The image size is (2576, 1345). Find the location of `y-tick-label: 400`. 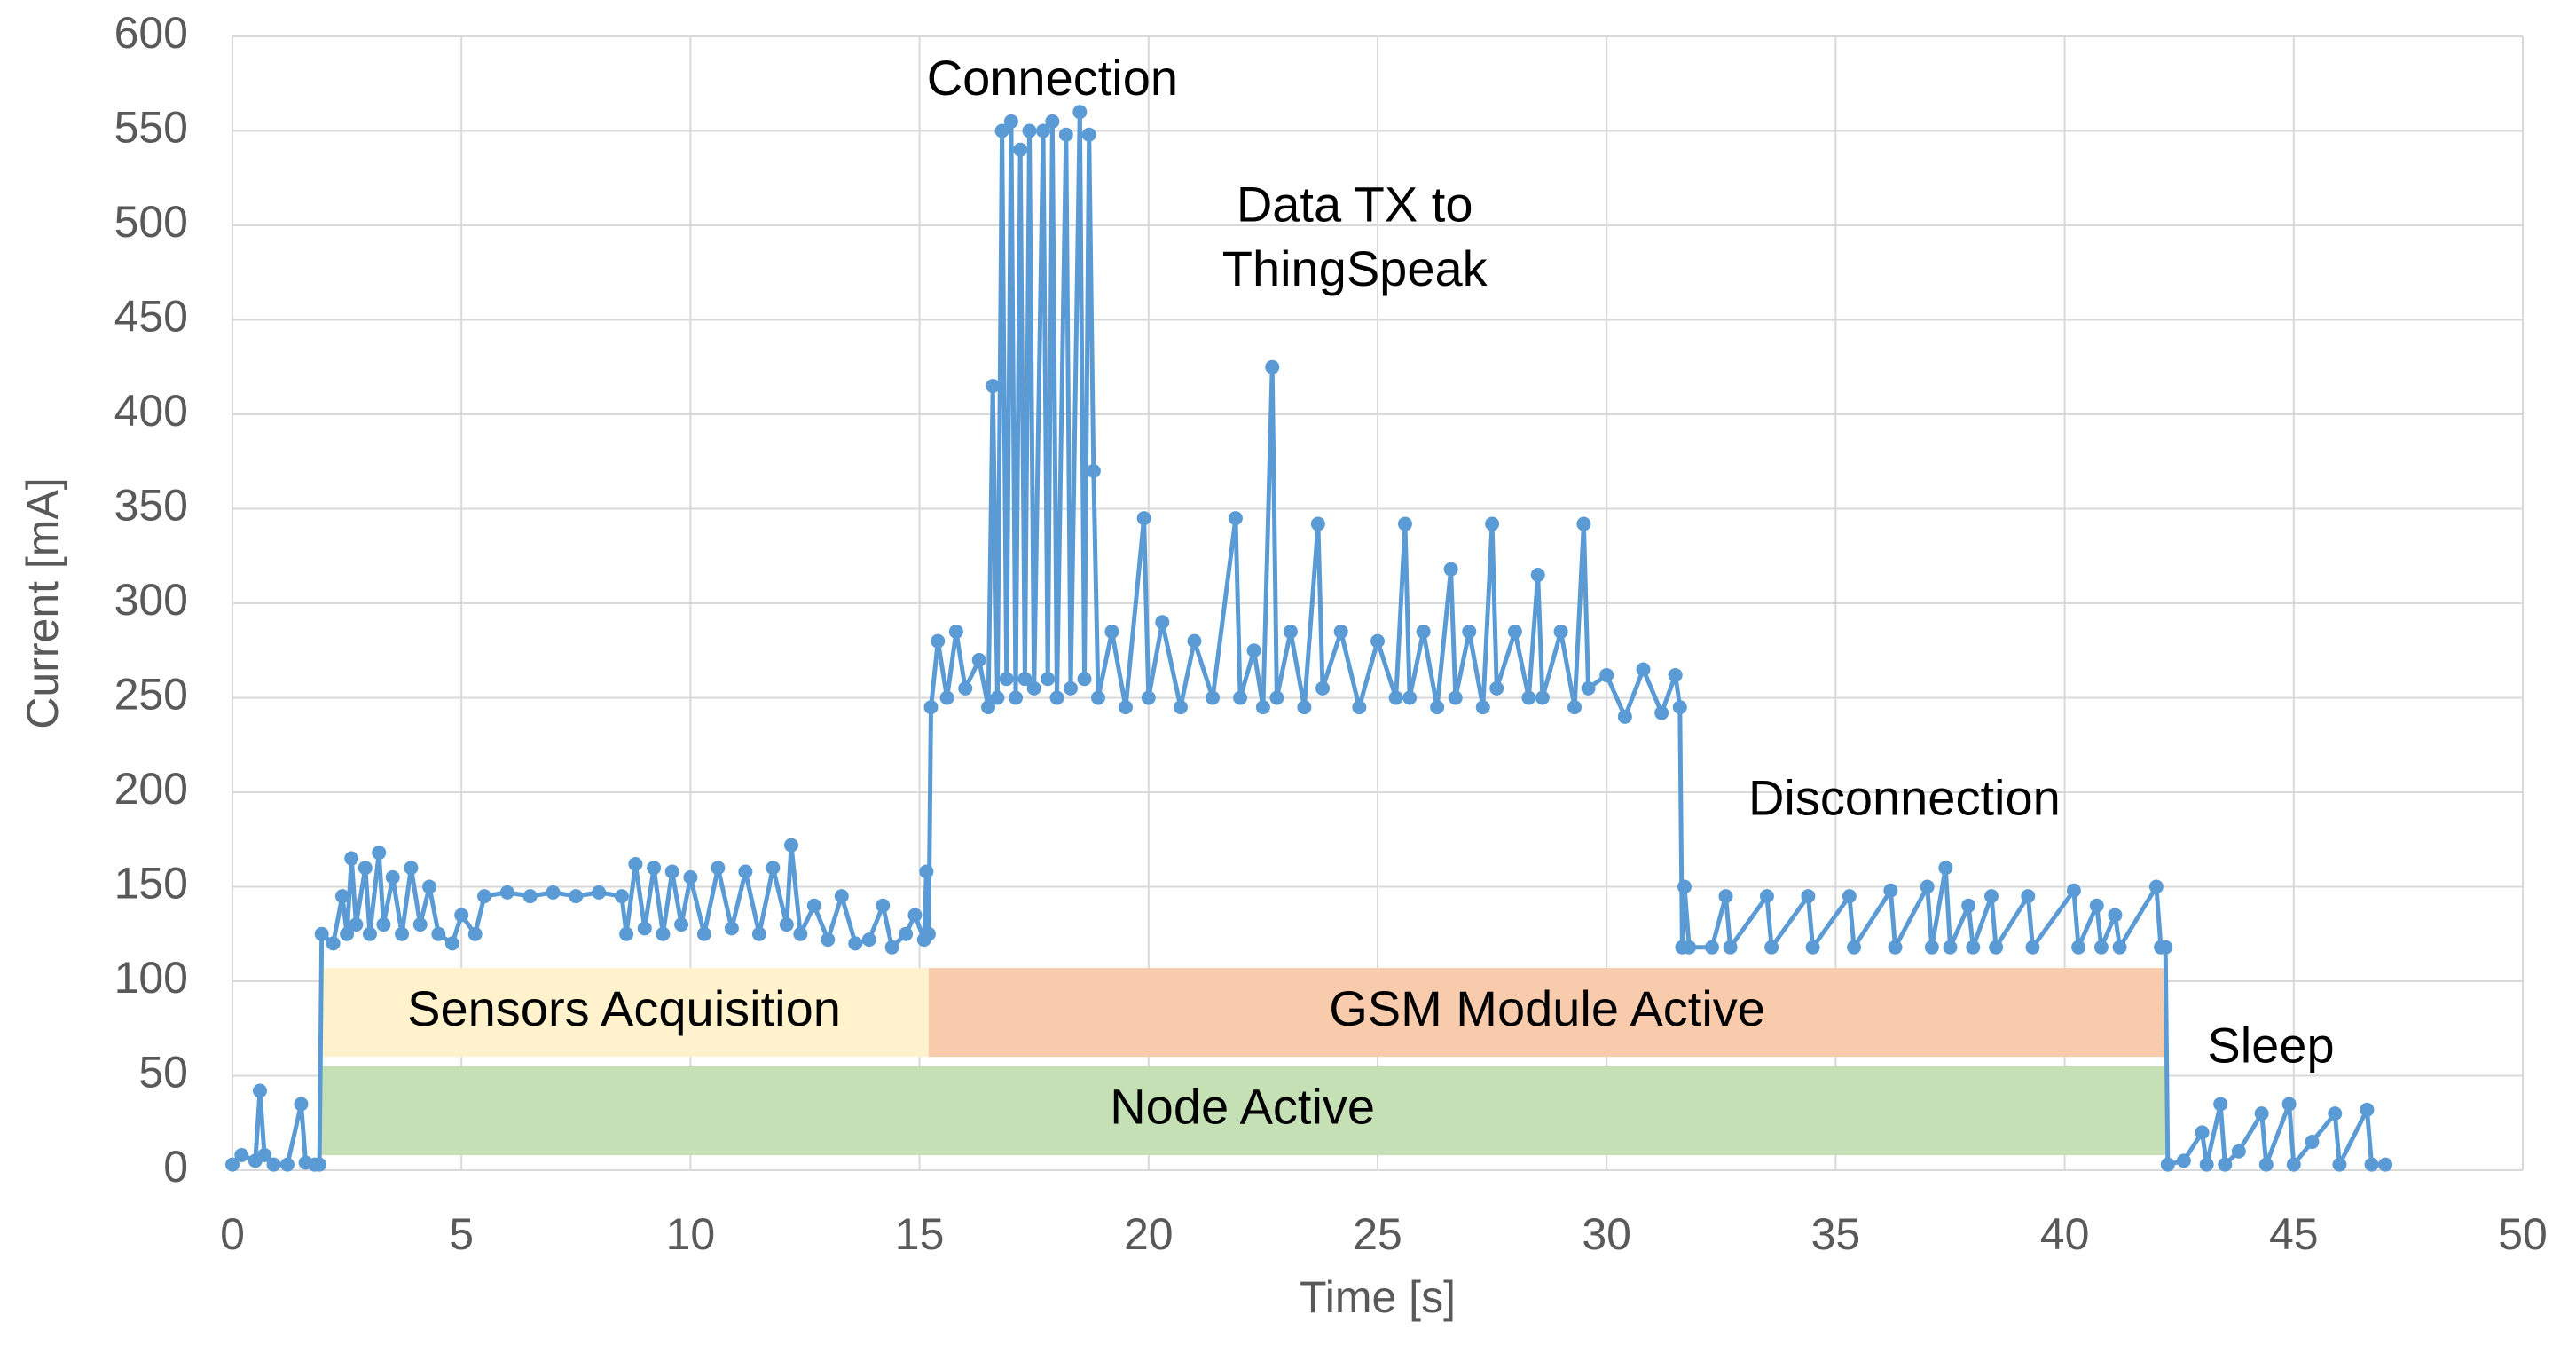

y-tick-label: 400 is located at coordinates (151, 411).